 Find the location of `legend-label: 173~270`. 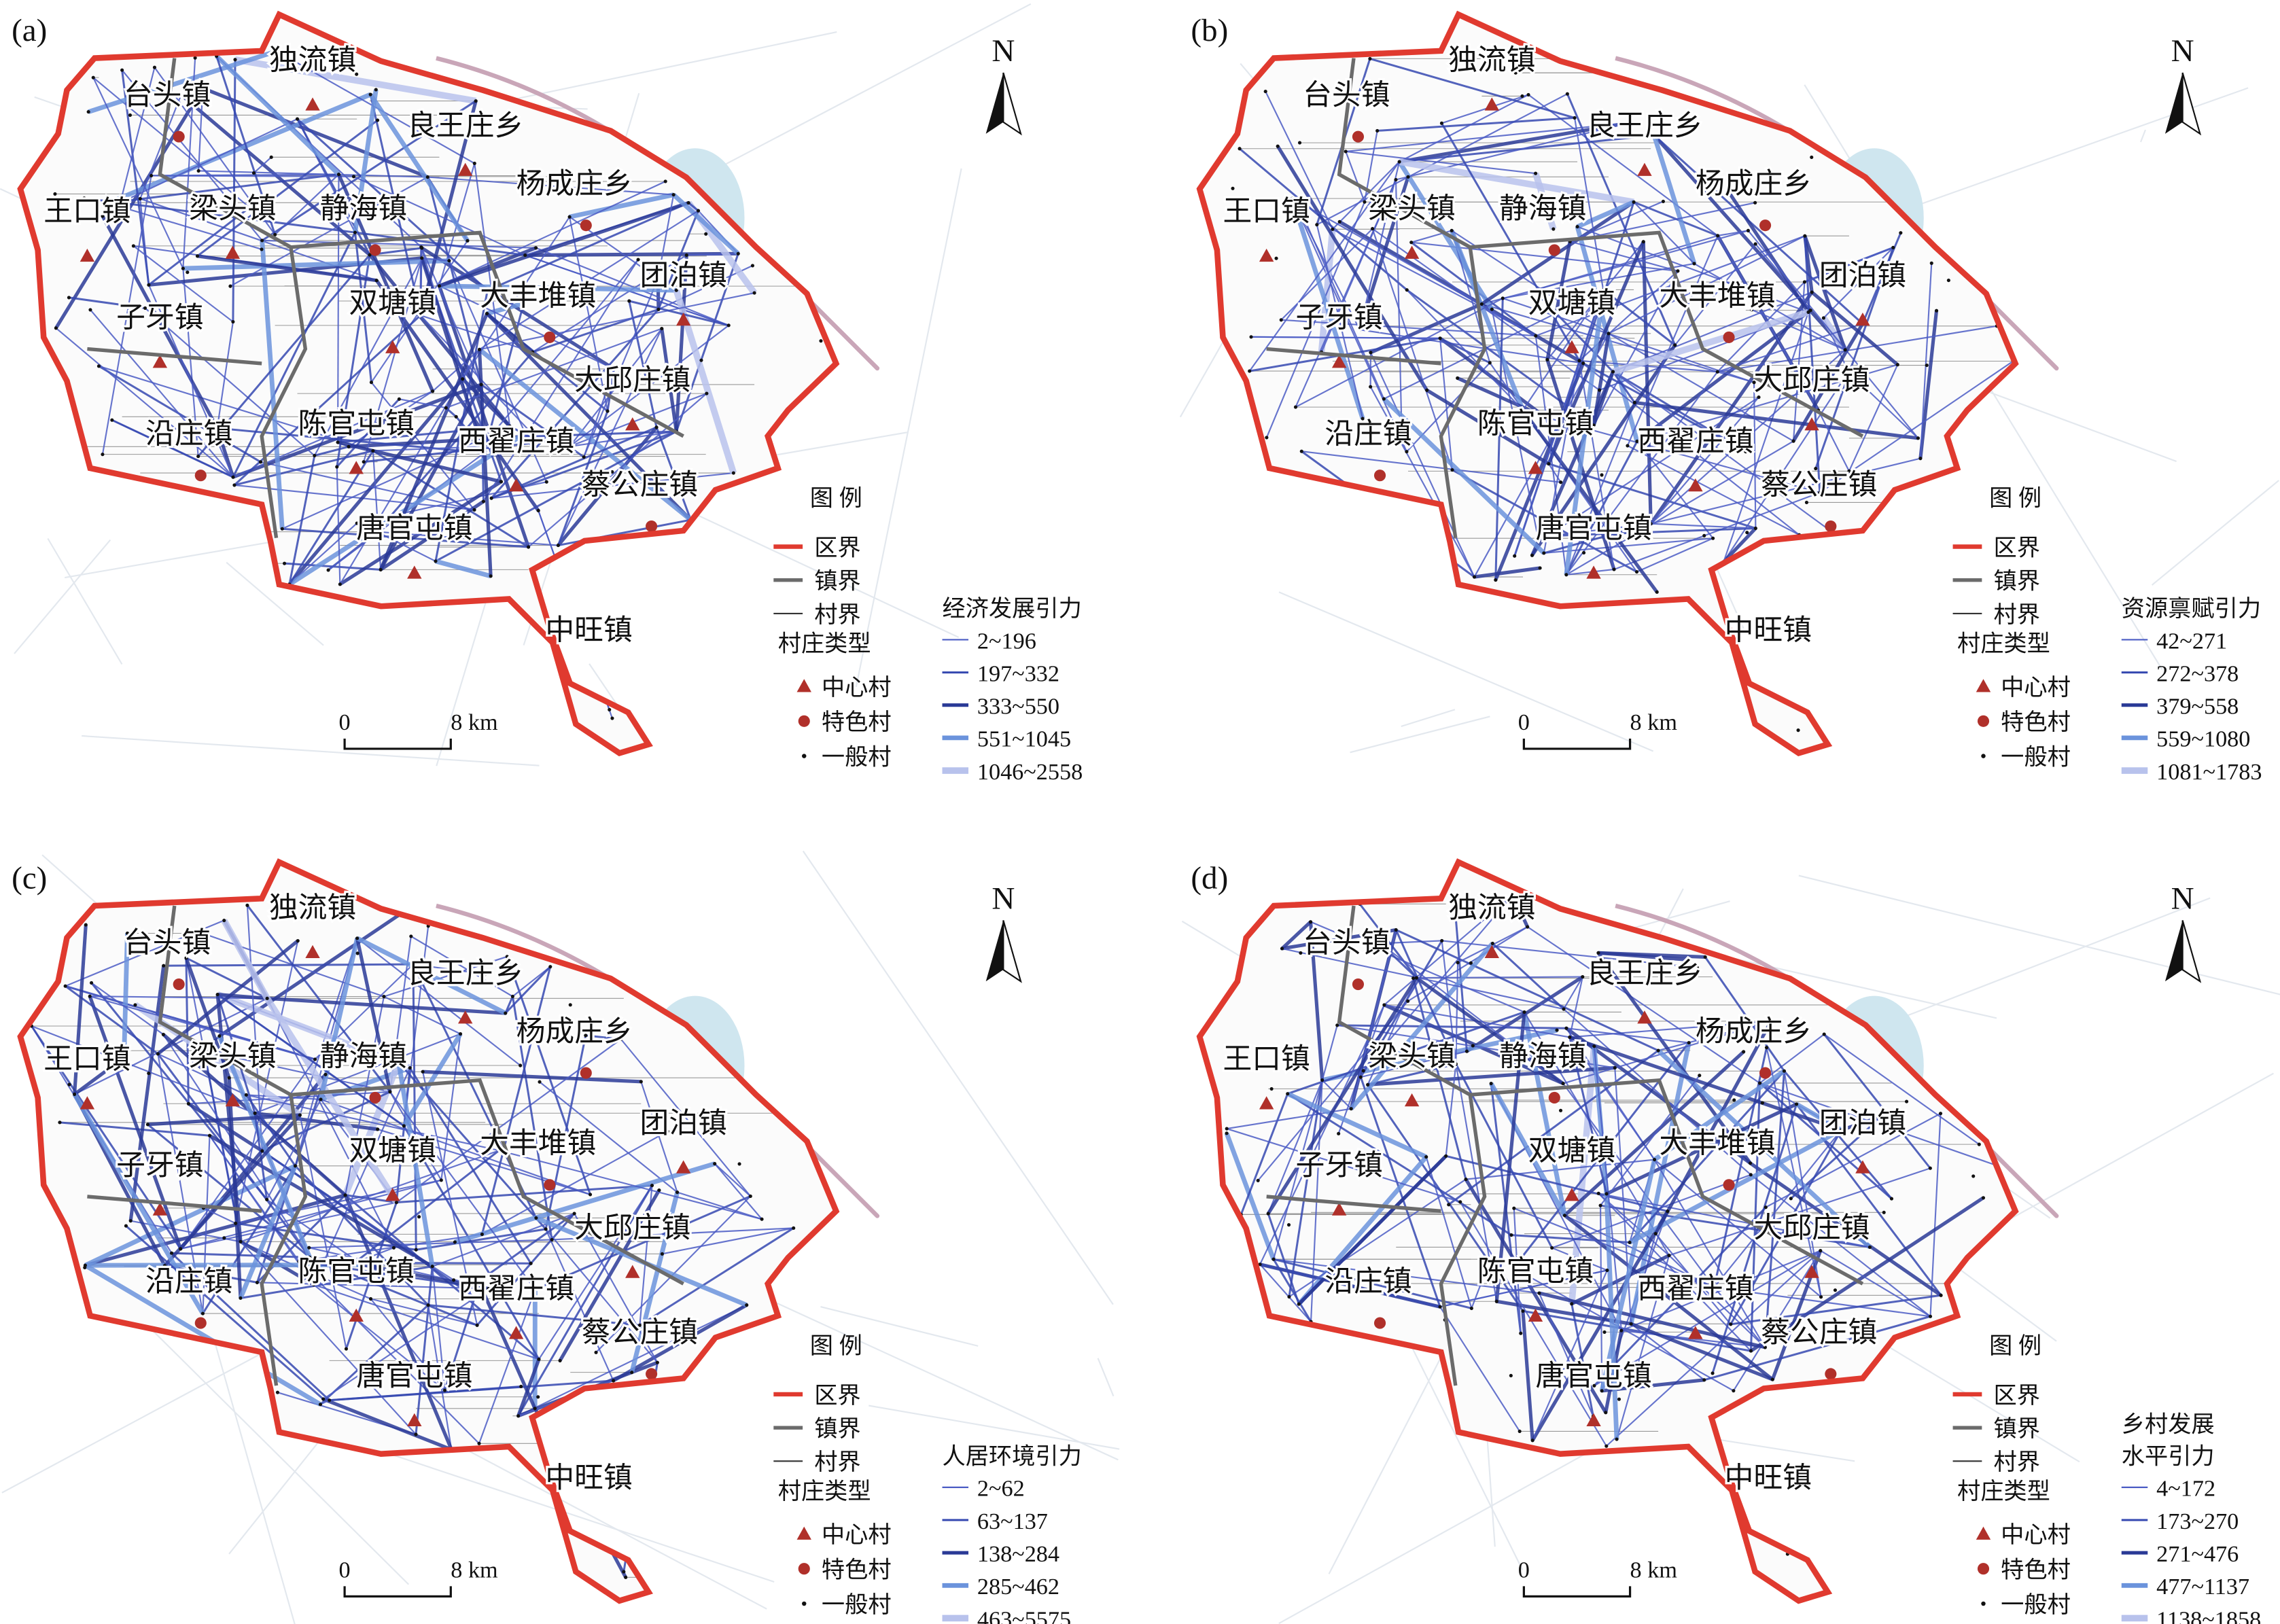

legend-label: 173~270 is located at coordinates (2198, 1521).